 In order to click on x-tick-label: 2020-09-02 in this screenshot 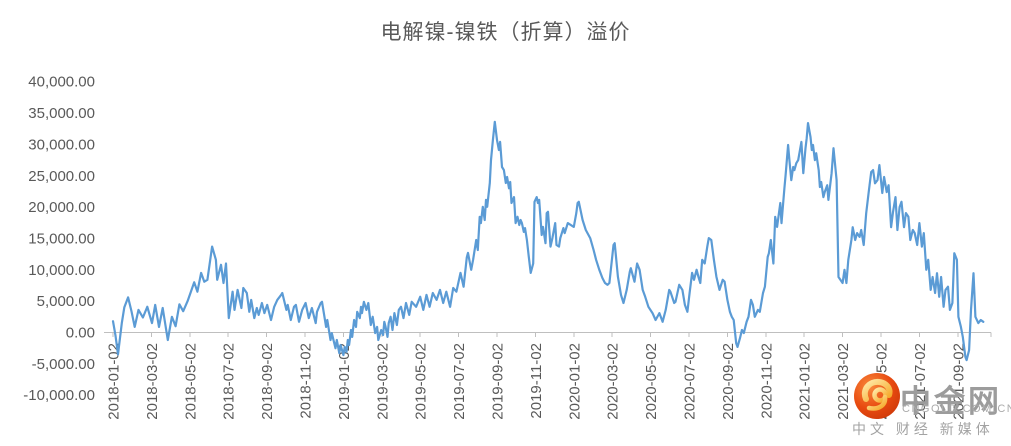, I will do `click(728, 381)`.